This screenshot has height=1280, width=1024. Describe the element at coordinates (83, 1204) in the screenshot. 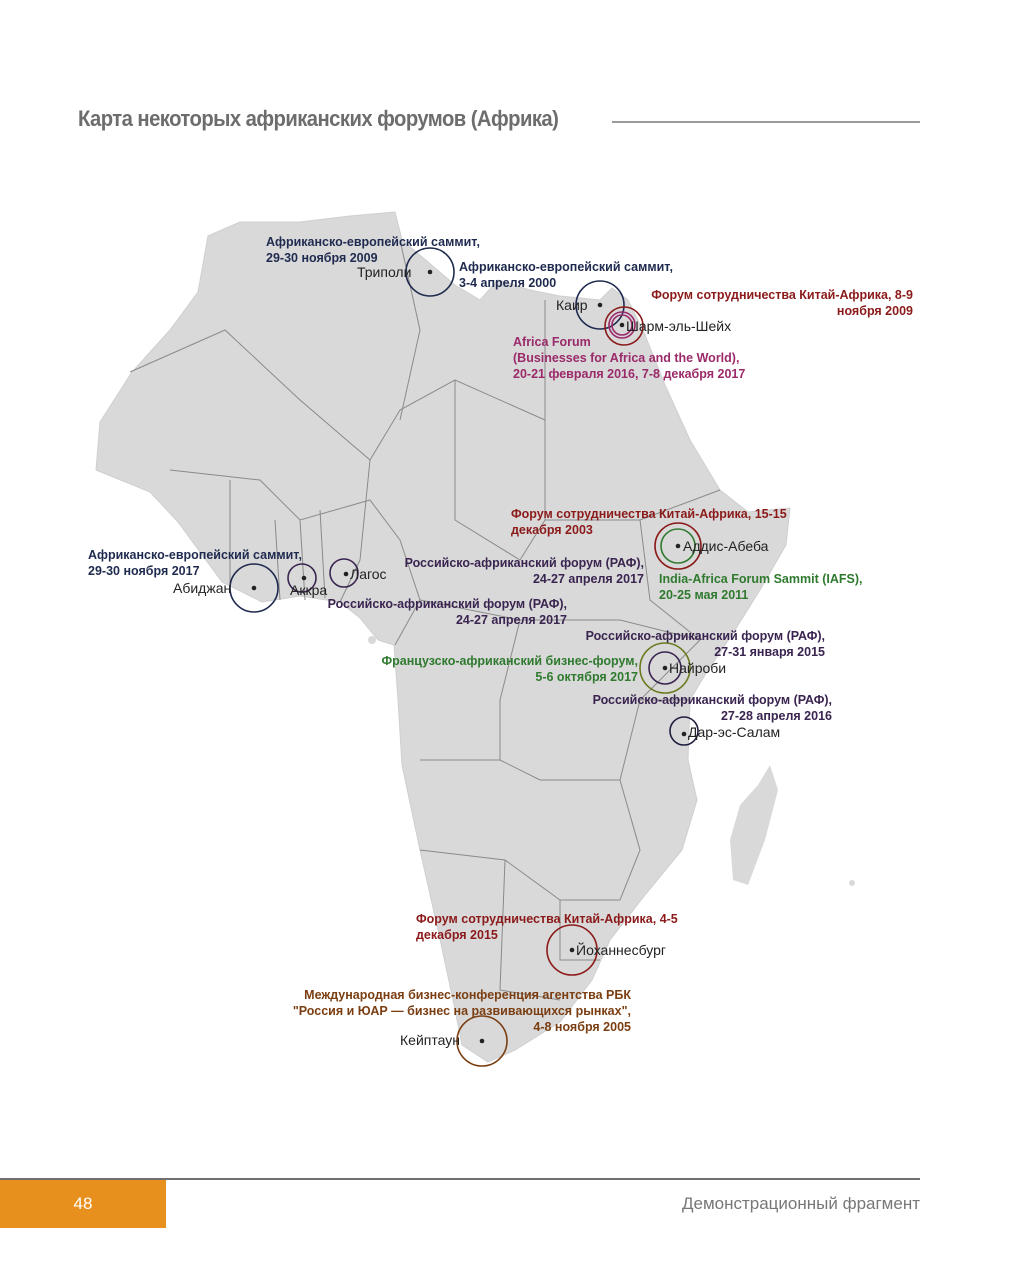

I see `page-number: 48` at that location.